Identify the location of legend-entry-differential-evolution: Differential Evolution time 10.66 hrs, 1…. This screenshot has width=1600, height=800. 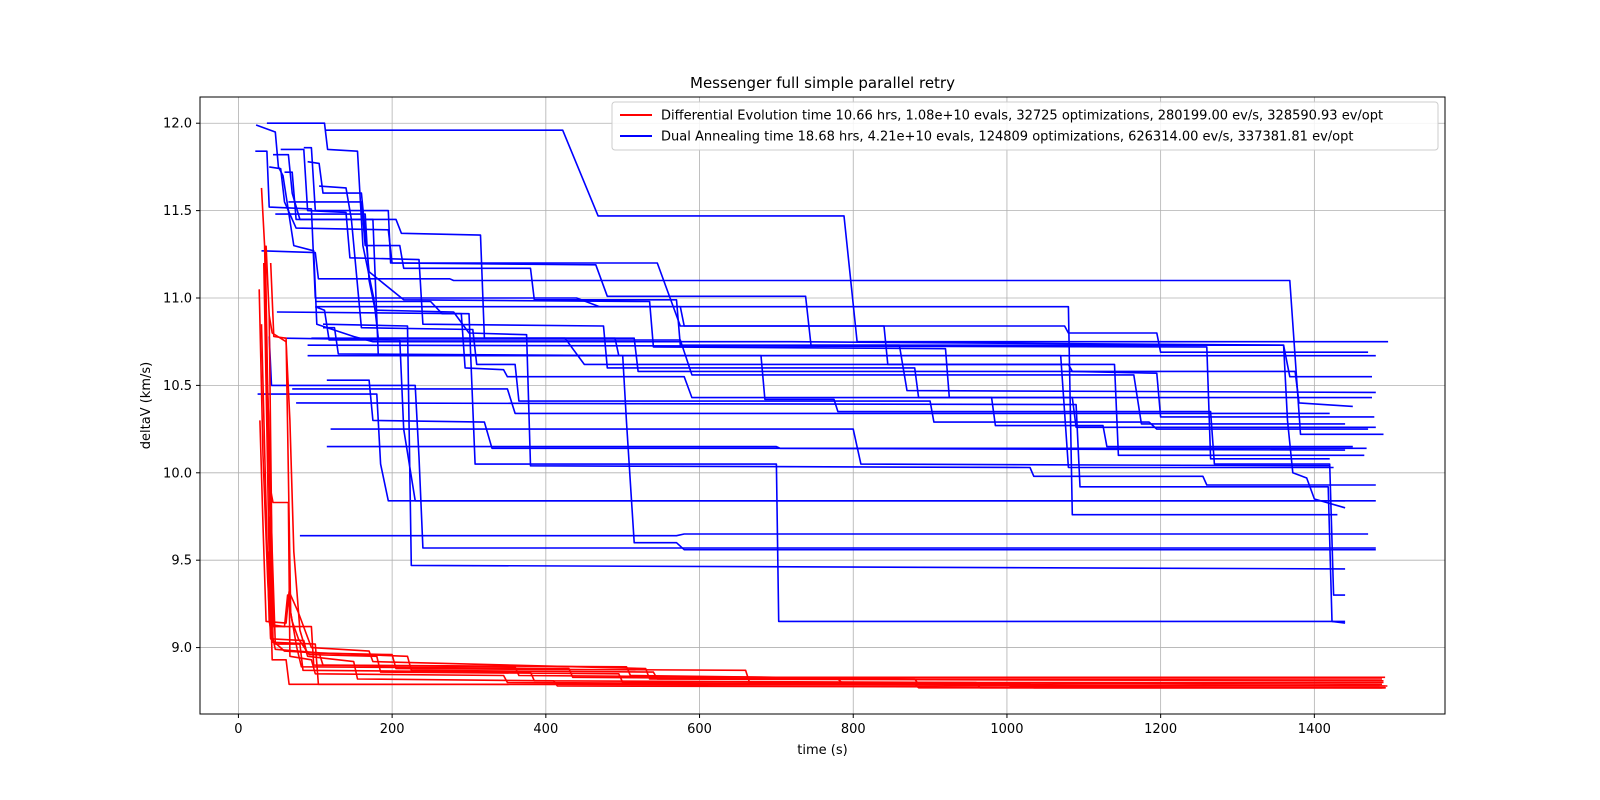
(1022, 116).